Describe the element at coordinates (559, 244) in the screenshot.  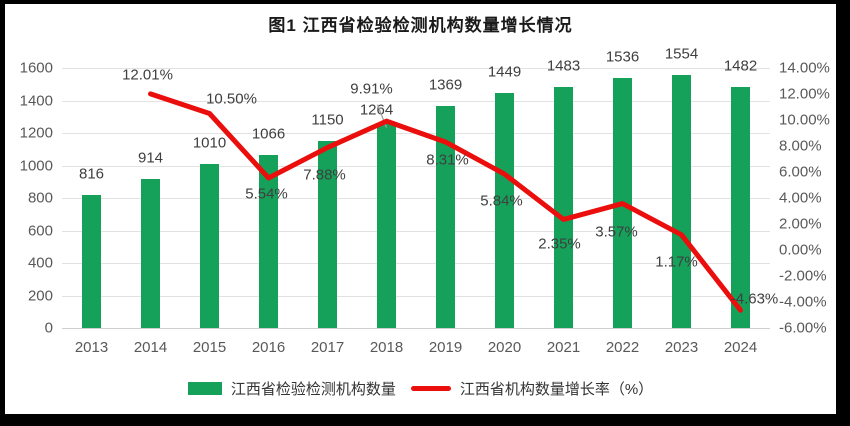
I see `growth-rate-label: 2.35%` at that location.